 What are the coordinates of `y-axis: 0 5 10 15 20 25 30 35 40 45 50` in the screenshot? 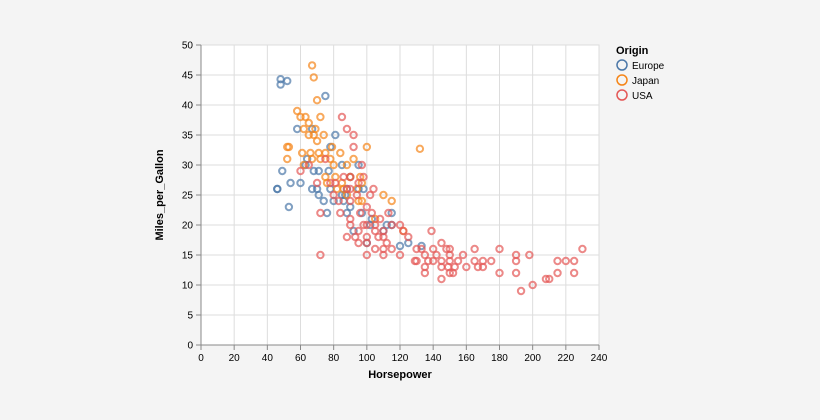 It's located at (192, 196).